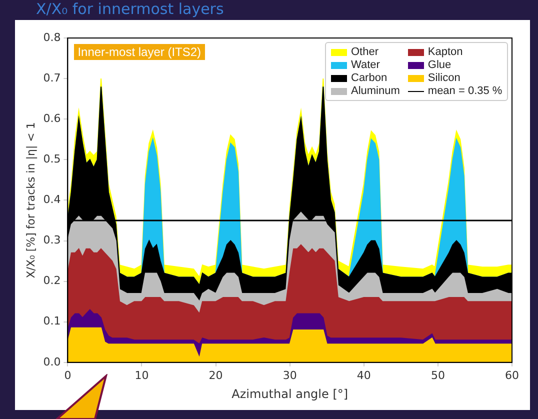 This screenshot has height=419, width=538. What do you see at coordinates (52, 37) in the screenshot?
I see `y-tick-label: 0.8` at bounding box center [52, 37].